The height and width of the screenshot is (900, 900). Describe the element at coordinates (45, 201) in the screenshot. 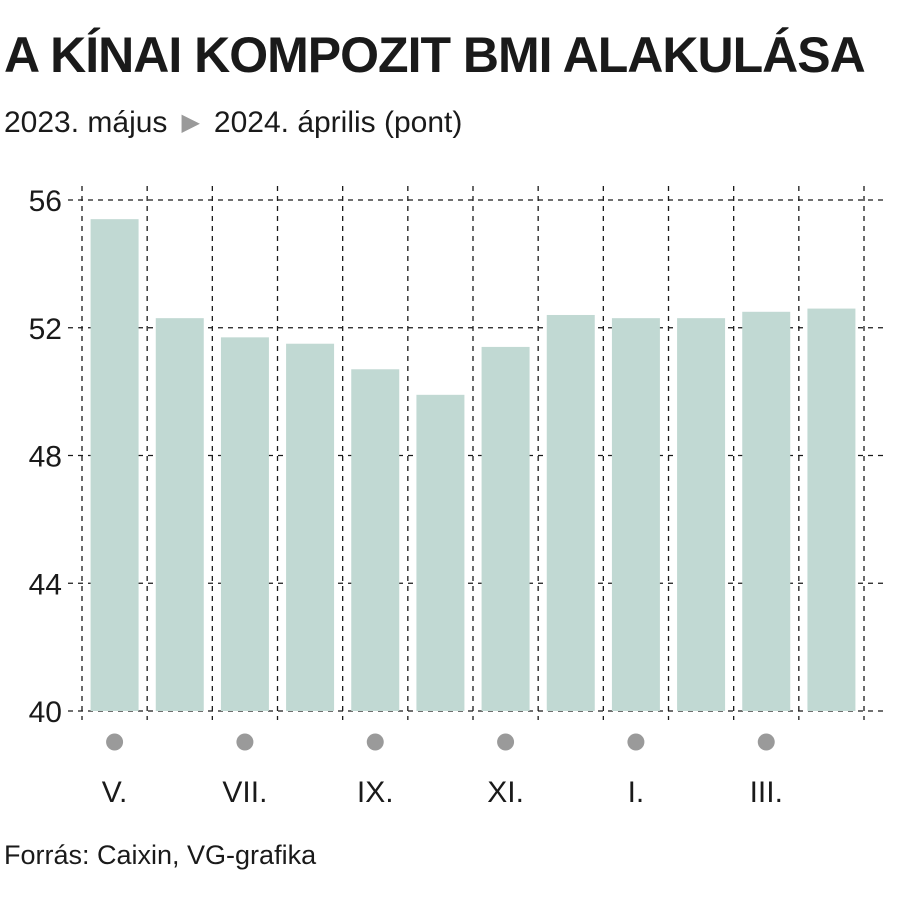

I see `y-tick-label-56: 56` at that location.